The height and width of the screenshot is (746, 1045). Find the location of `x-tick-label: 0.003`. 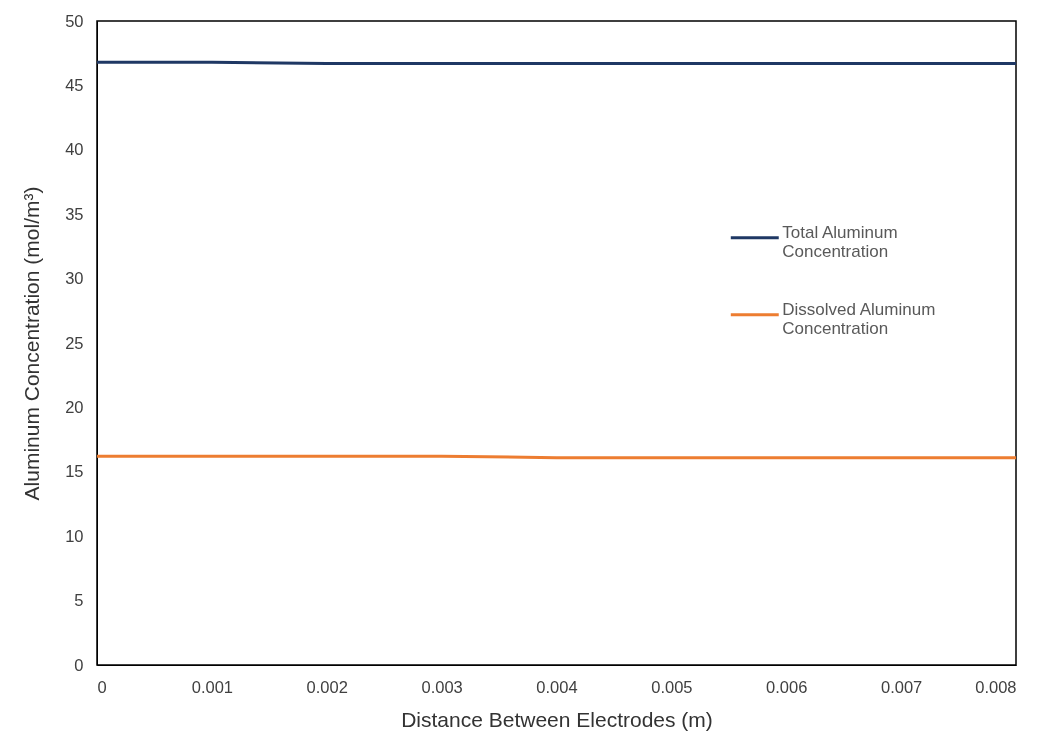

x-tick-label: 0.003 is located at coordinates (442, 686).